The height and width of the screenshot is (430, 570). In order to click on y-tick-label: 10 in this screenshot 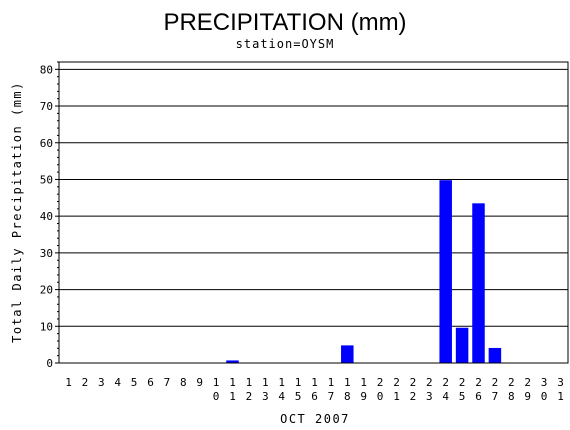, I will do `click(46, 326)`.